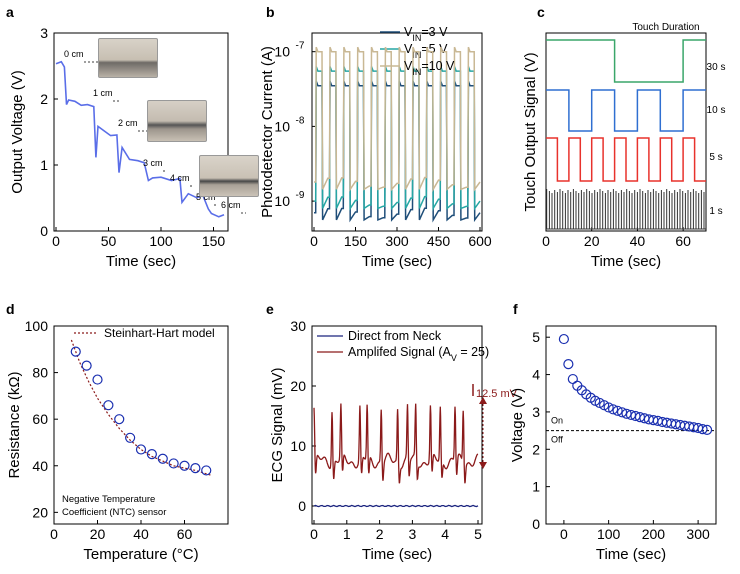 This screenshot has width=740, height=574. Describe the element at coordinates (40, 512) in the screenshot. I see `y-tick-label-d-0: 20` at that location.